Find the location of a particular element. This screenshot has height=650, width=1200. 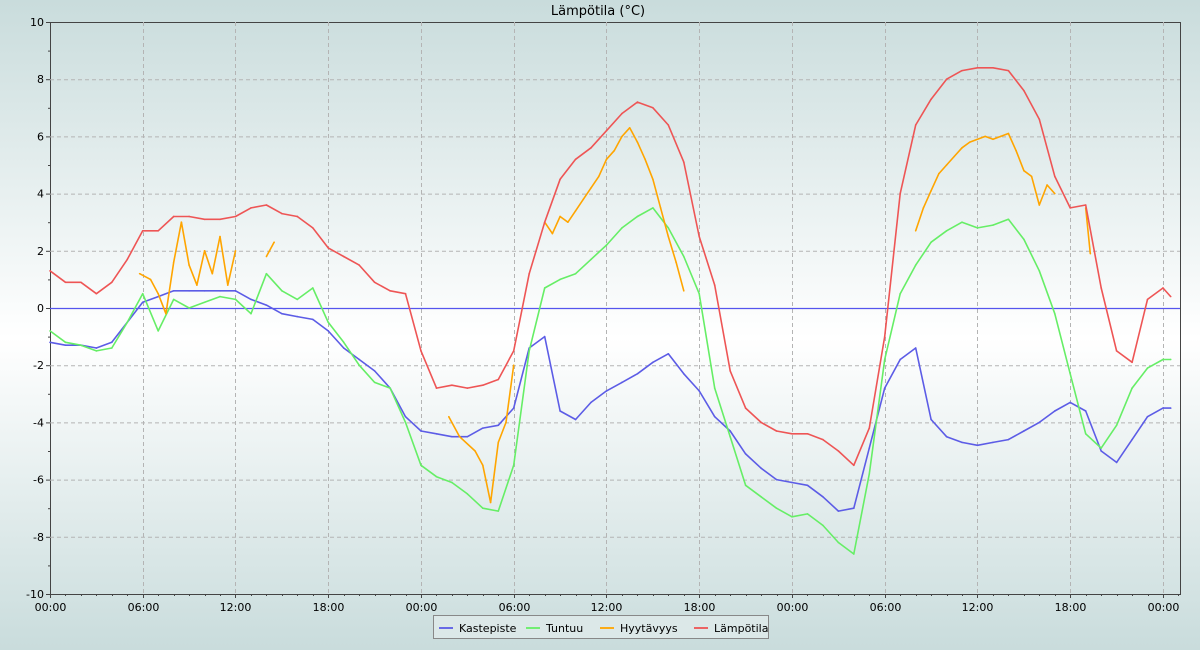

legend-label: Lämpötila is located at coordinates (741, 628).